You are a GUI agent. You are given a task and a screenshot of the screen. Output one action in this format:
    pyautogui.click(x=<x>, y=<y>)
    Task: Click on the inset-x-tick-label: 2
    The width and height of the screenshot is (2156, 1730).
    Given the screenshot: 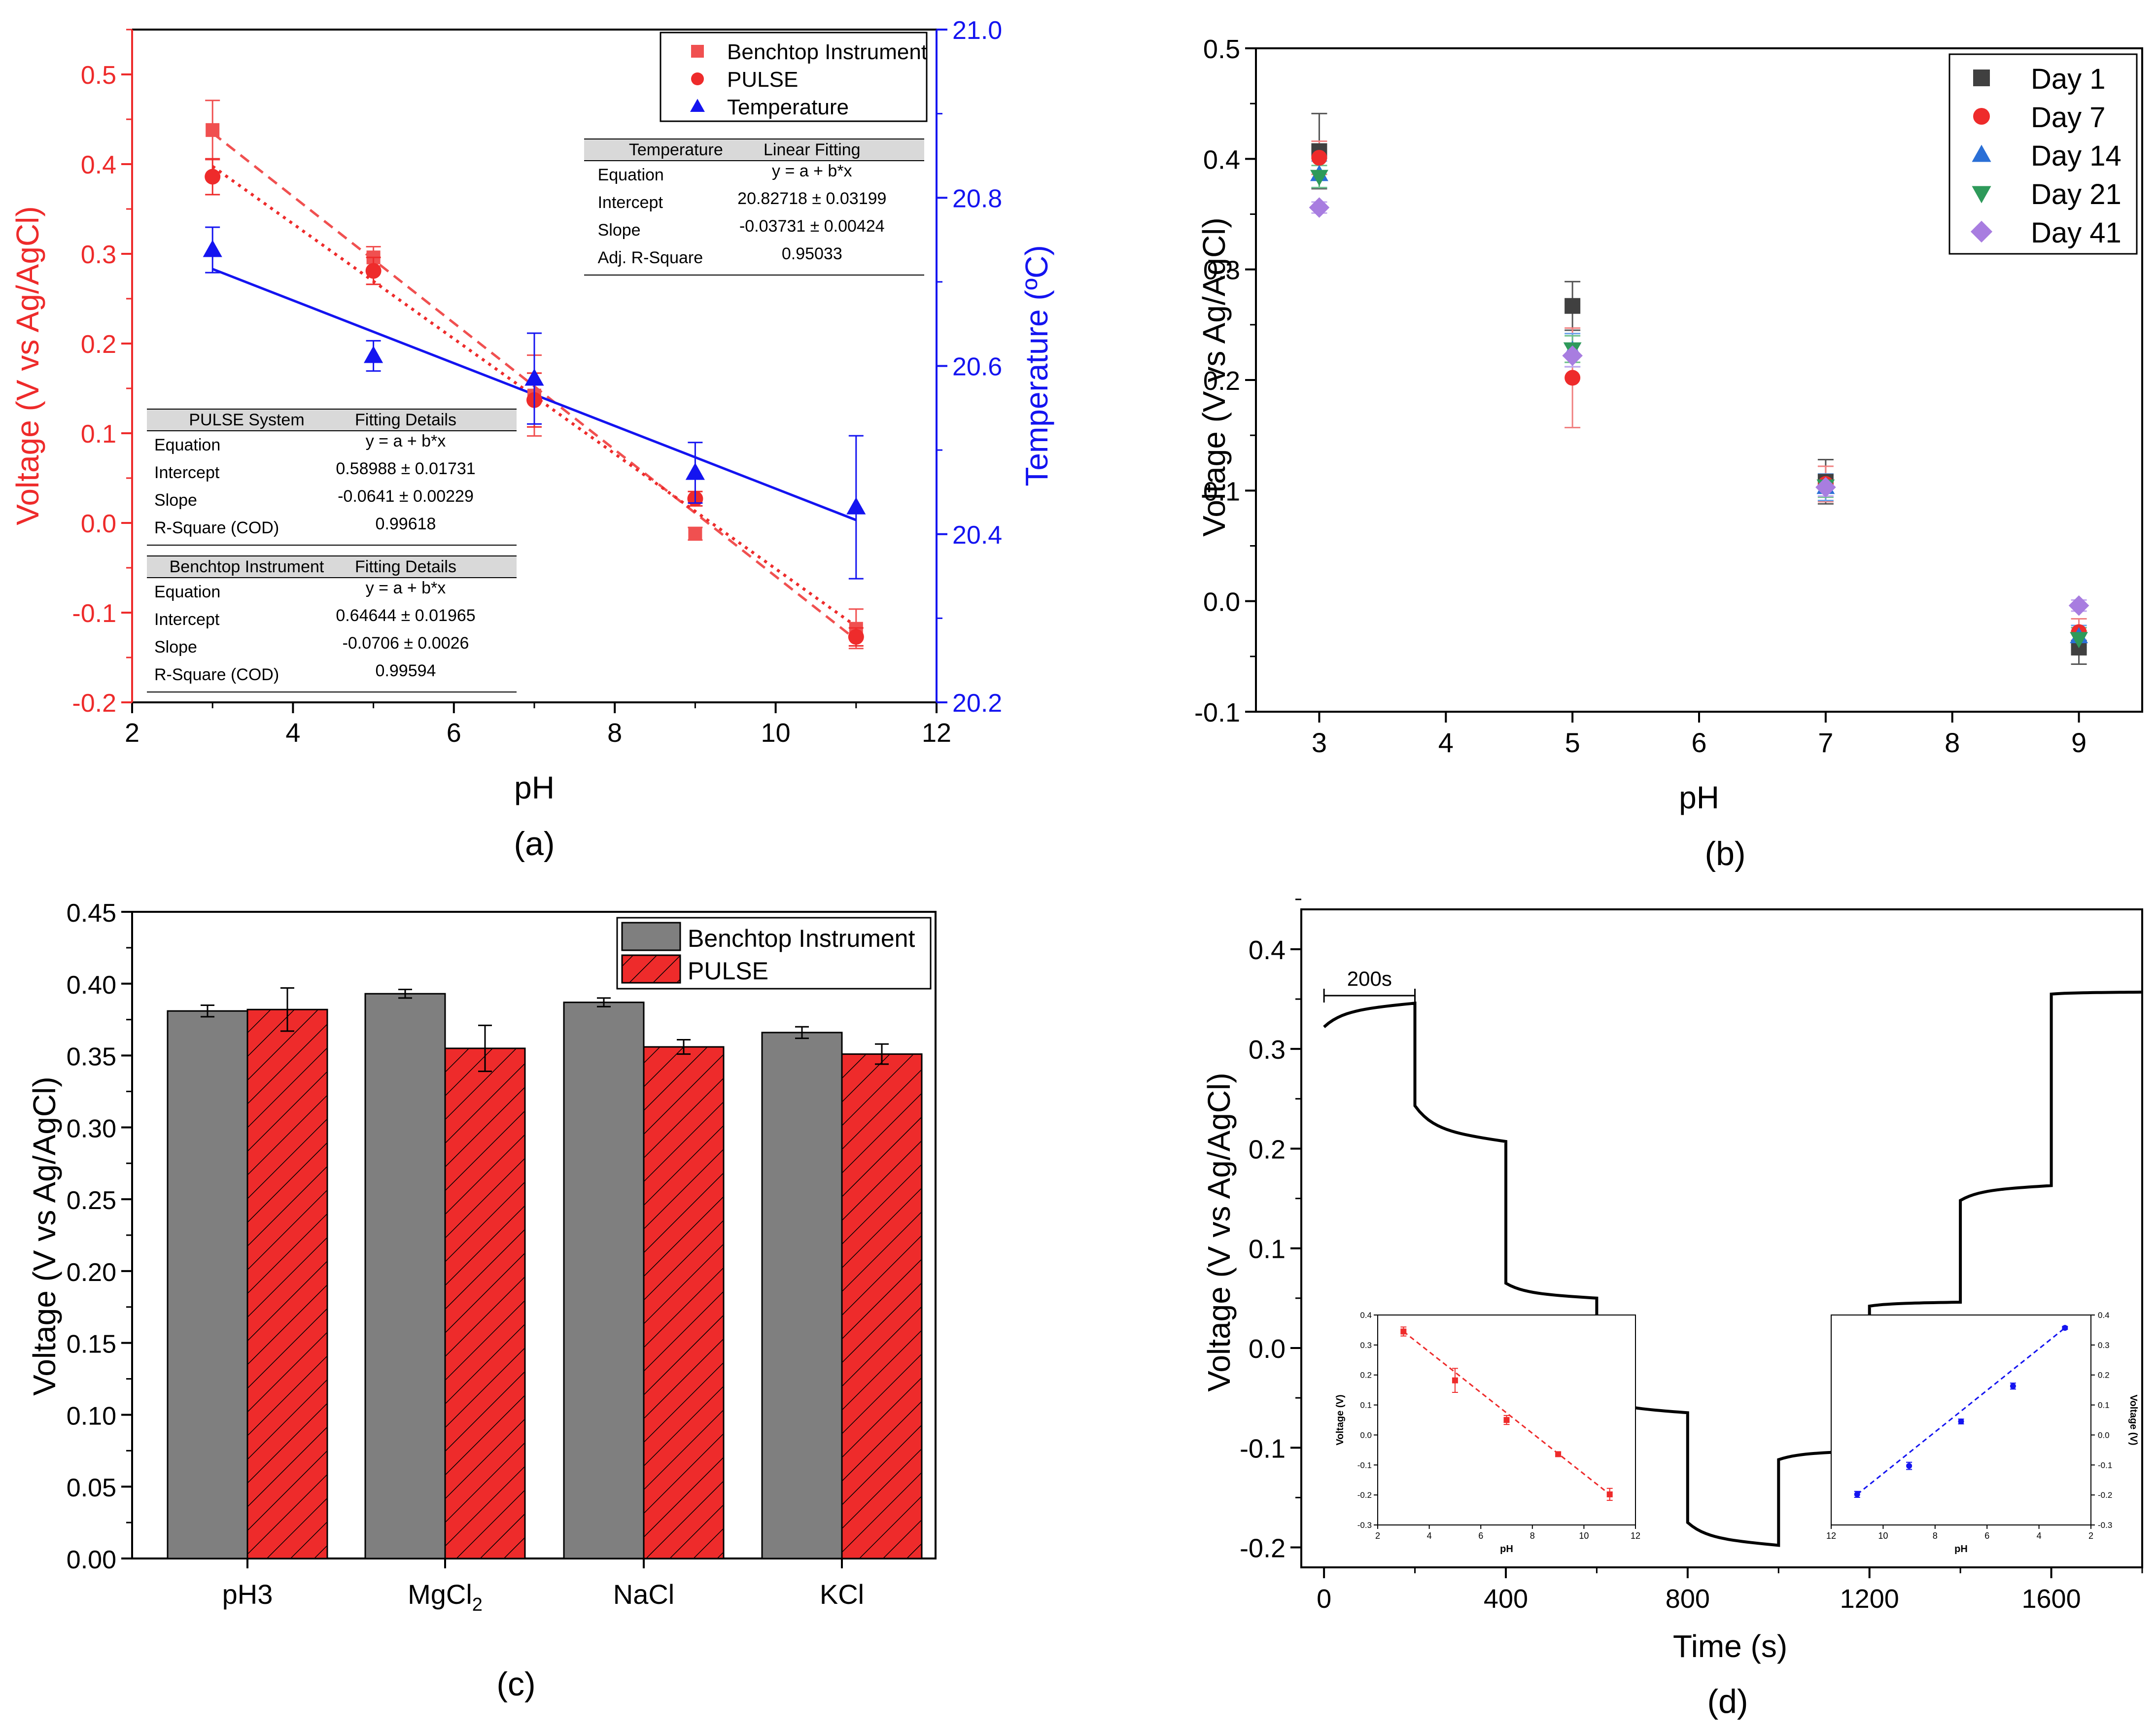 What is the action you would take?
    pyautogui.click(x=1377, y=1536)
    